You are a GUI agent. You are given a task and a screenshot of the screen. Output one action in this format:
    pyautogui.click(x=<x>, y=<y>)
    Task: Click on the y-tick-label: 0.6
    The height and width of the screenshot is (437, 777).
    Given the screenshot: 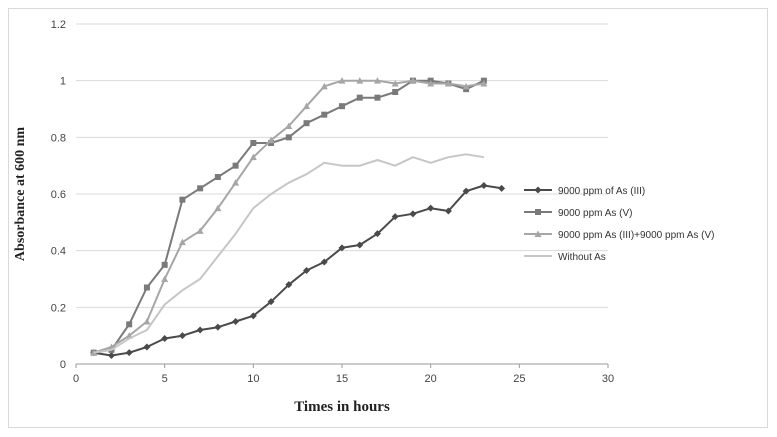 What is the action you would take?
    pyautogui.click(x=58, y=195)
    